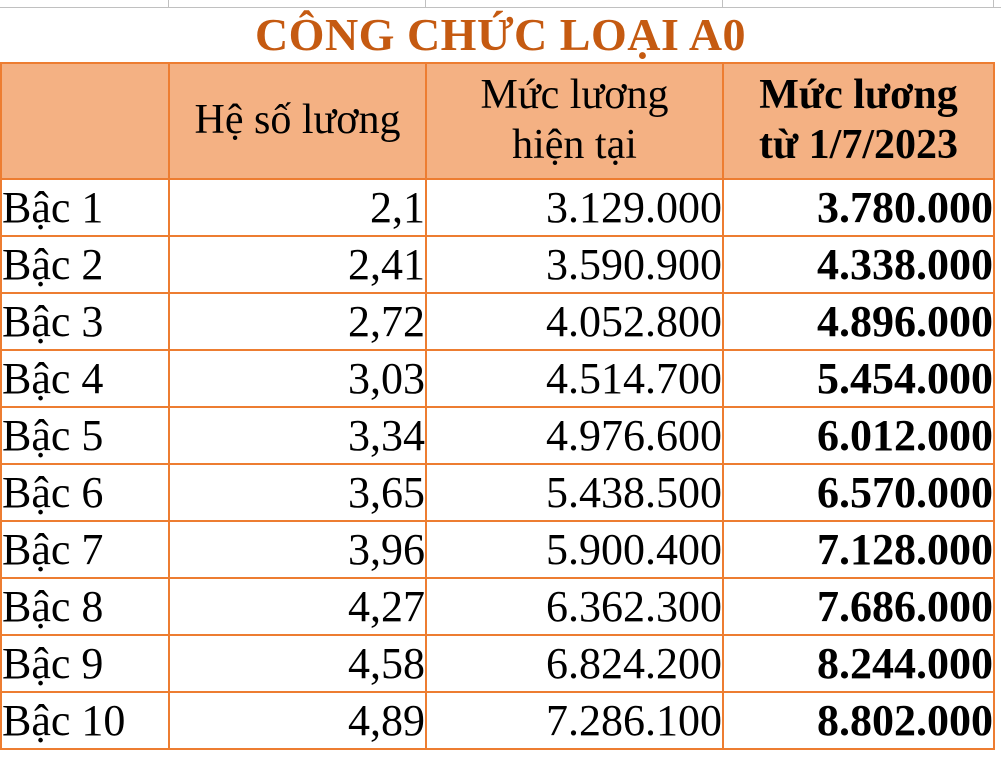 The width and height of the screenshot is (1001, 772). What do you see at coordinates (297, 435) in the screenshot?
I see `coefficient-cell: 3,34` at bounding box center [297, 435].